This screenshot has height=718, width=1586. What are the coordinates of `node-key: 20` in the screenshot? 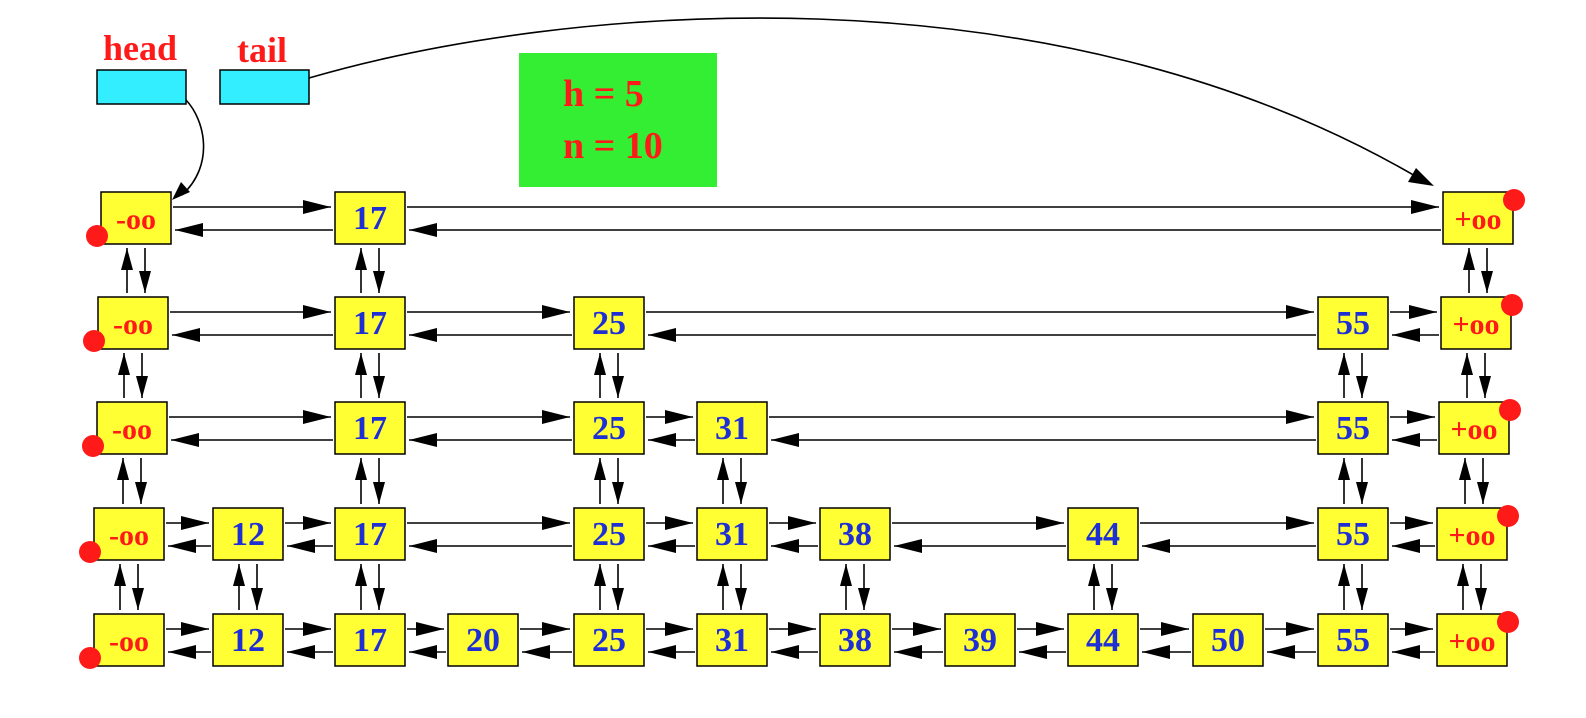 It's located at (483, 640).